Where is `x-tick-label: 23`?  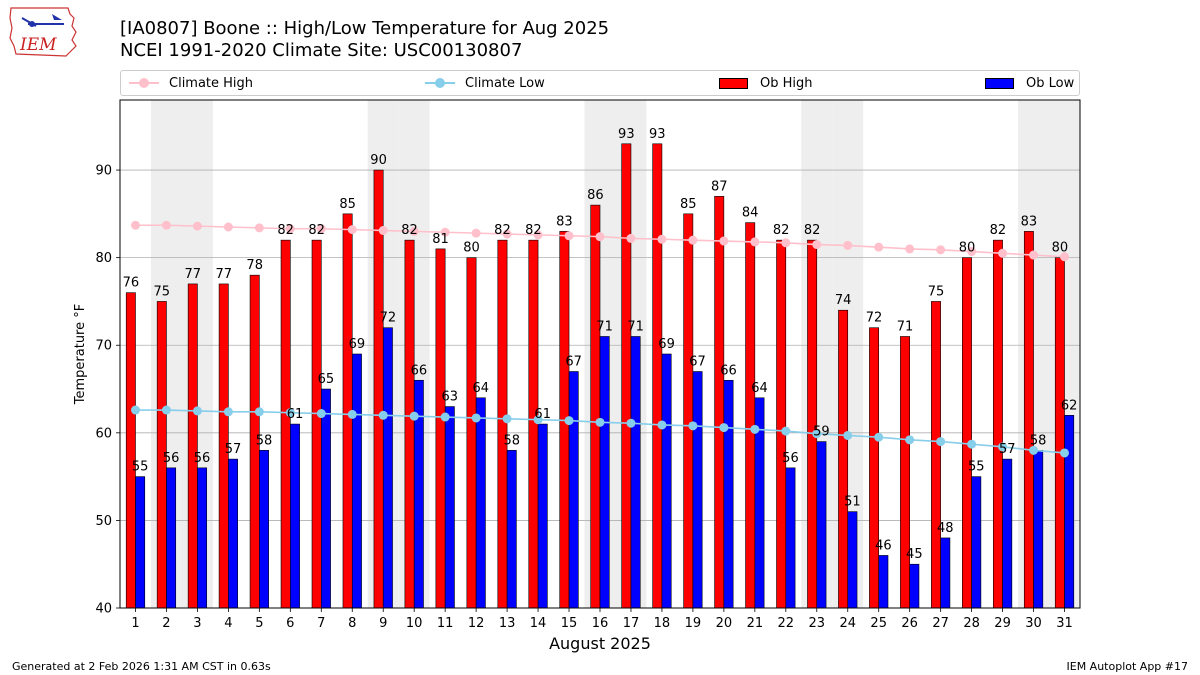
x-tick-label: 23 is located at coordinates (817, 623).